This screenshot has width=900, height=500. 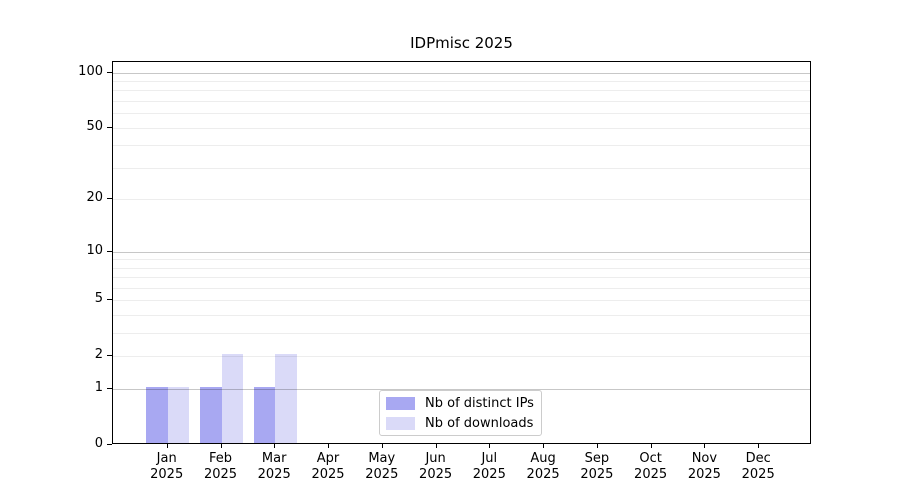 I want to click on x-tick-label: Feb 2025, so click(x=221, y=467).